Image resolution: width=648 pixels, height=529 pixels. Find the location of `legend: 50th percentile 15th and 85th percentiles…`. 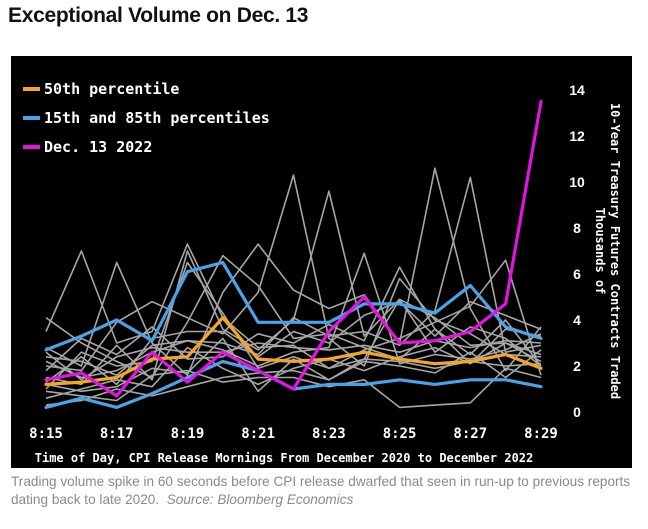

legend: 50th percentile 15th and 85th percentiles… is located at coordinates (146, 118).